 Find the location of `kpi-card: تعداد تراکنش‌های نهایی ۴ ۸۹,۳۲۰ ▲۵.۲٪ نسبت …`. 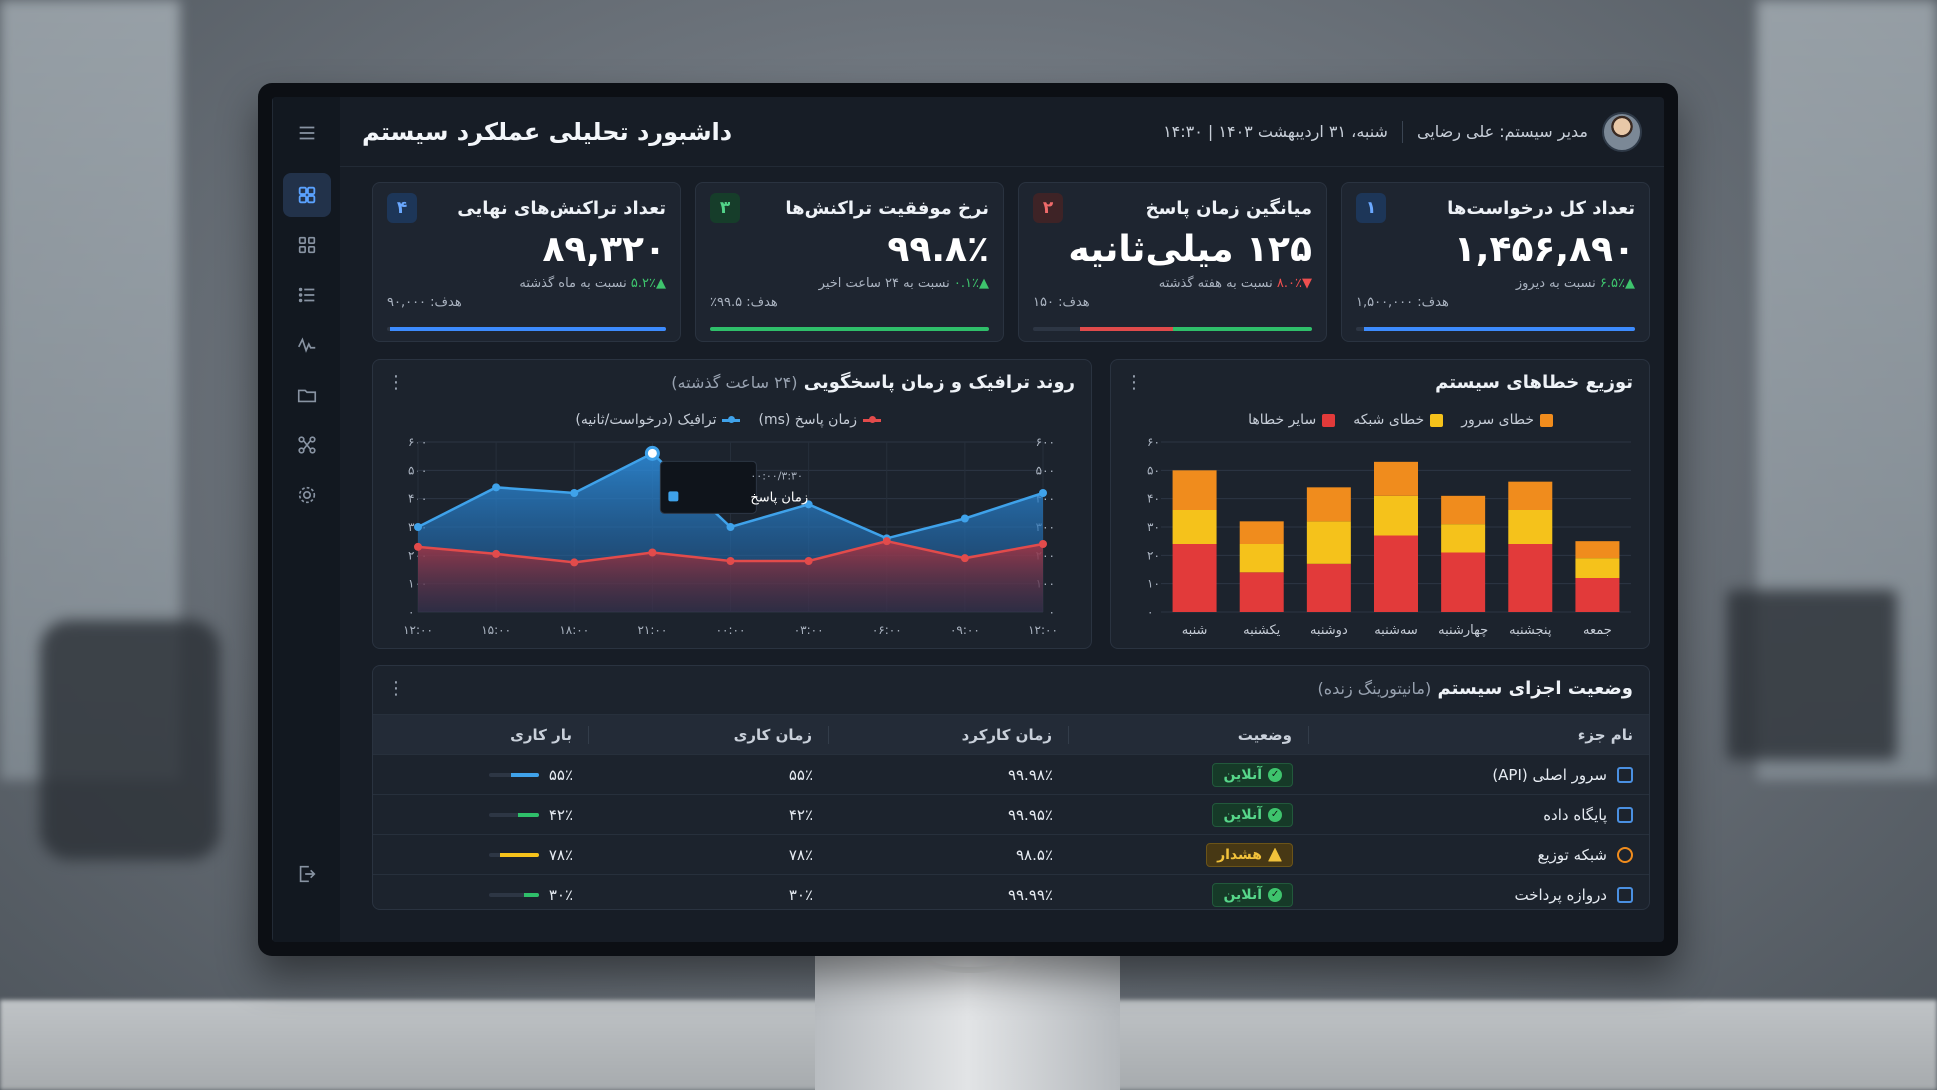

kpi-card: تعداد تراکنش‌های نهایی ۴ ۸۹,۳۲۰ ▲۵.۲٪ نسبت … is located at coordinates (526, 262).